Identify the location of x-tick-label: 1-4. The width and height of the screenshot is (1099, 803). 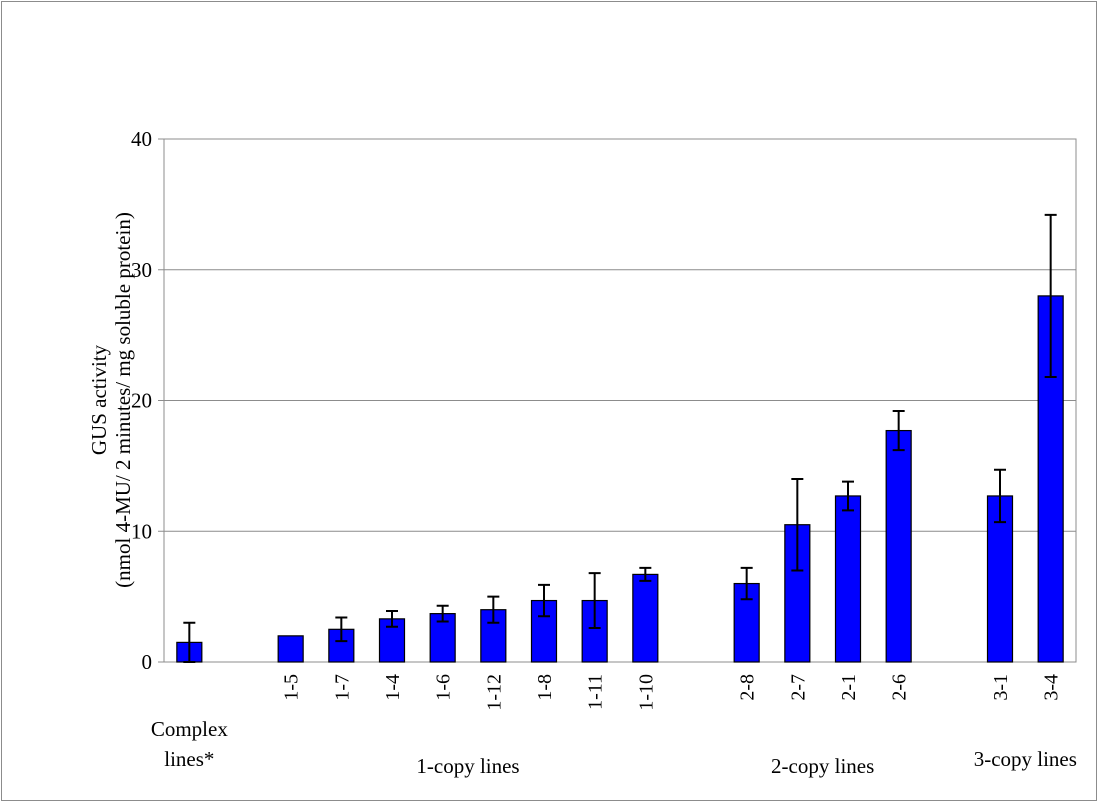
(393, 687).